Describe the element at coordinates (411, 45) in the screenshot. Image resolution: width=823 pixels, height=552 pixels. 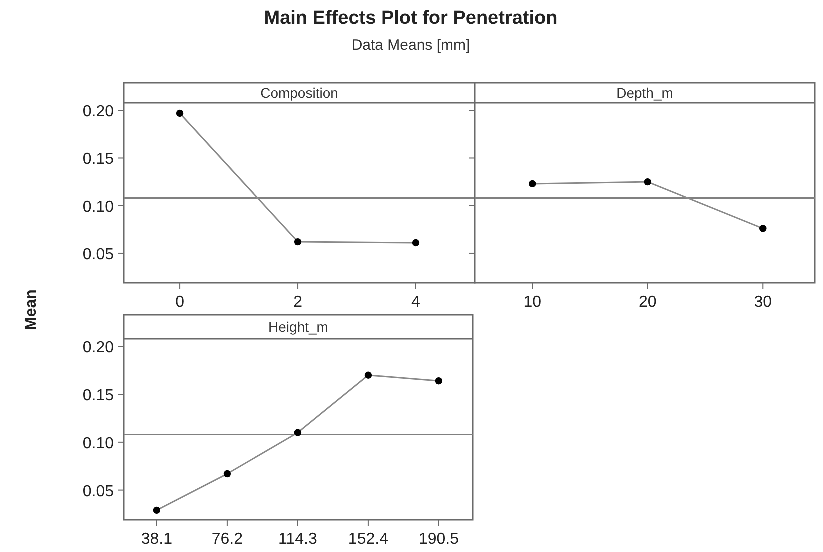
I see `chart-subtitle: Data Means [mm]` at that location.